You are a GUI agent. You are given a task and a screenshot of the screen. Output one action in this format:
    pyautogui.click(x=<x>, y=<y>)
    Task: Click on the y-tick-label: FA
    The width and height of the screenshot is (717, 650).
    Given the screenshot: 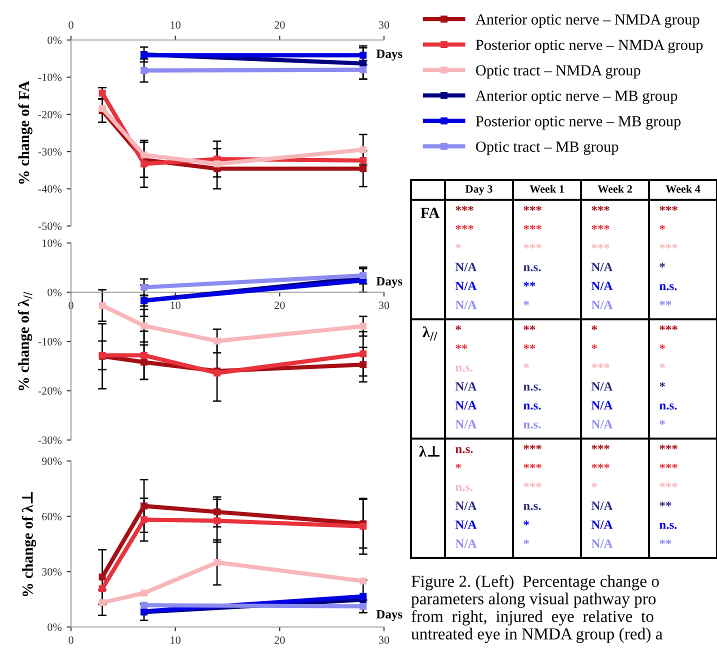 What is the action you would take?
    pyautogui.click(x=430, y=213)
    